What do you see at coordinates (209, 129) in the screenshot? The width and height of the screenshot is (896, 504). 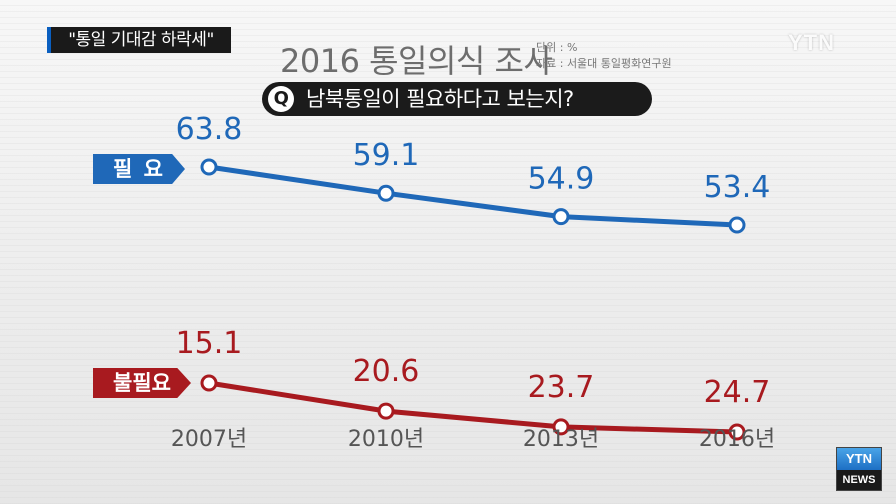 I see `data-label-0-0: 63.8` at bounding box center [209, 129].